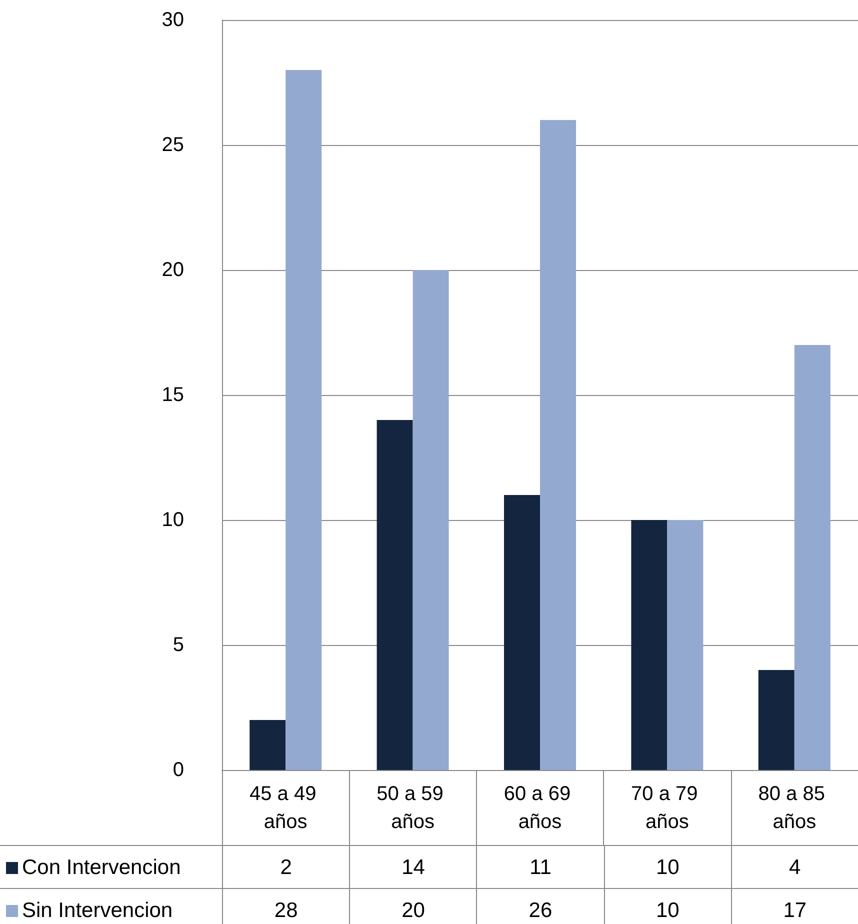 This screenshot has width=858, height=924. I want to click on x-tick-label: 80 a 85 años, so click(794, 808).